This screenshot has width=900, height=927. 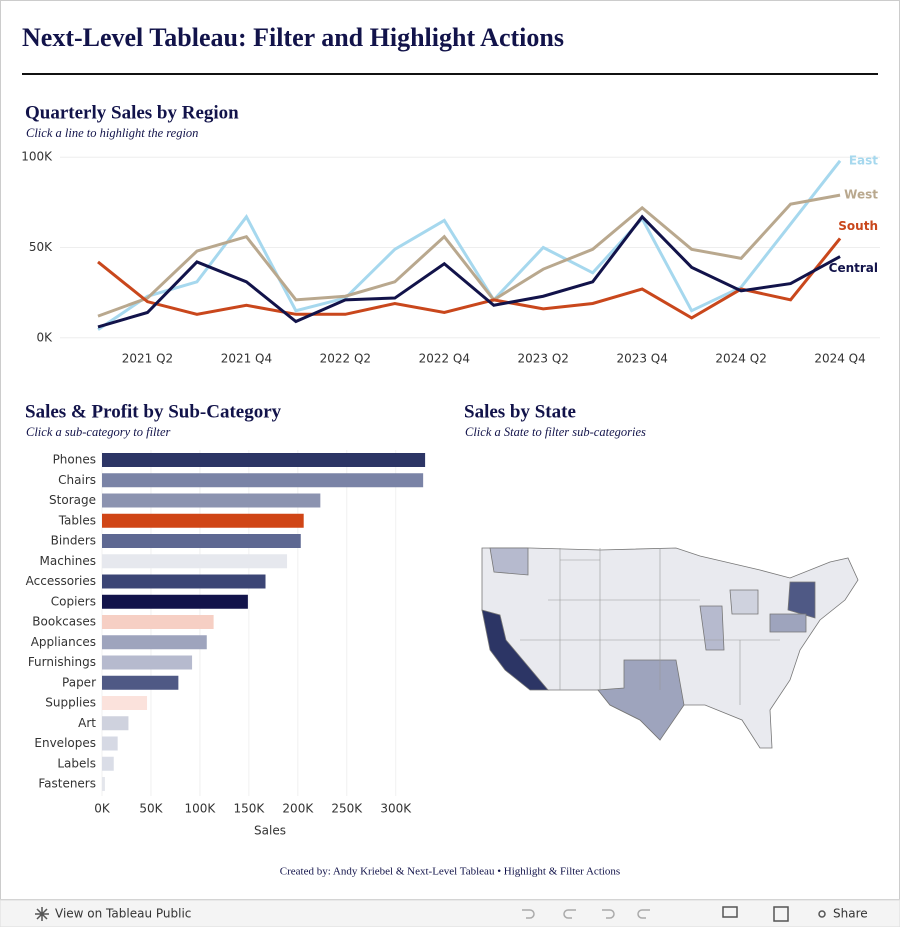 What do you see at coordinates (112, 133) in the screenshot?
I see `chart-subtitle: Click a line to highlight the region` at bounding box center [112, 133].